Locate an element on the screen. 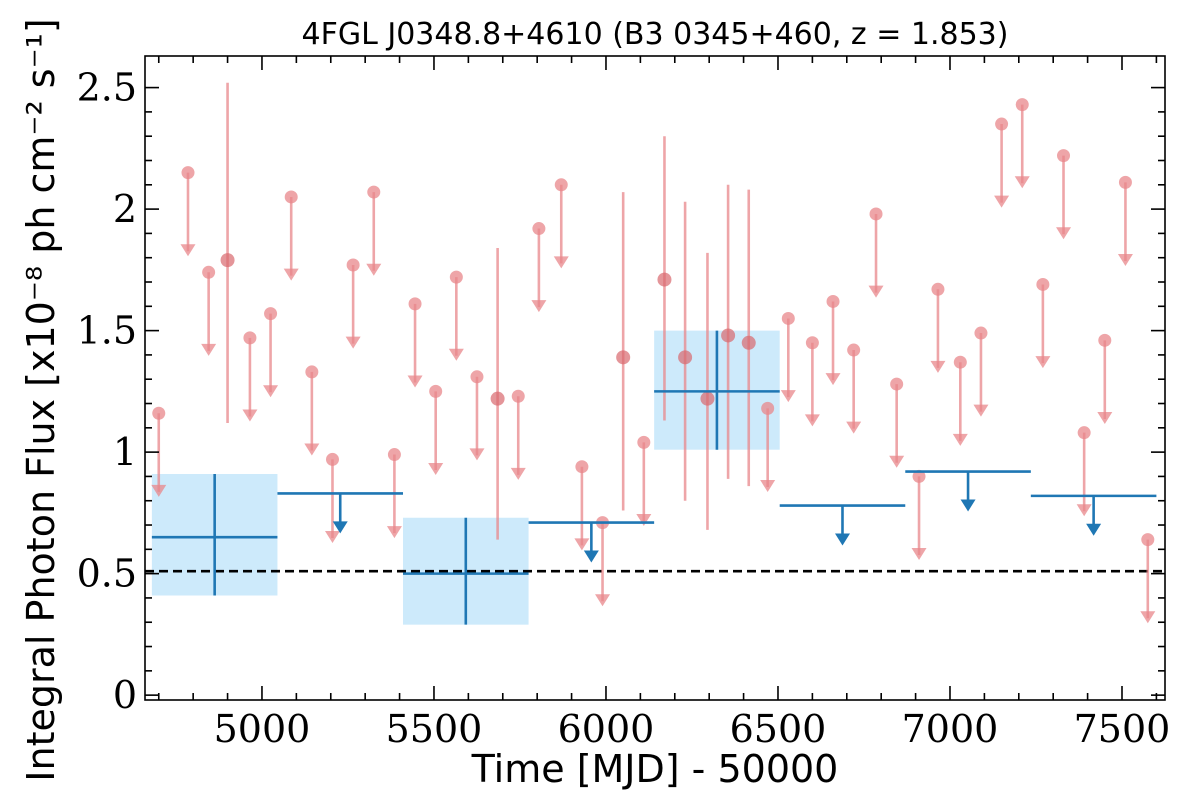  y-tick-label: 1.5 is located at coordinates (107, 331).